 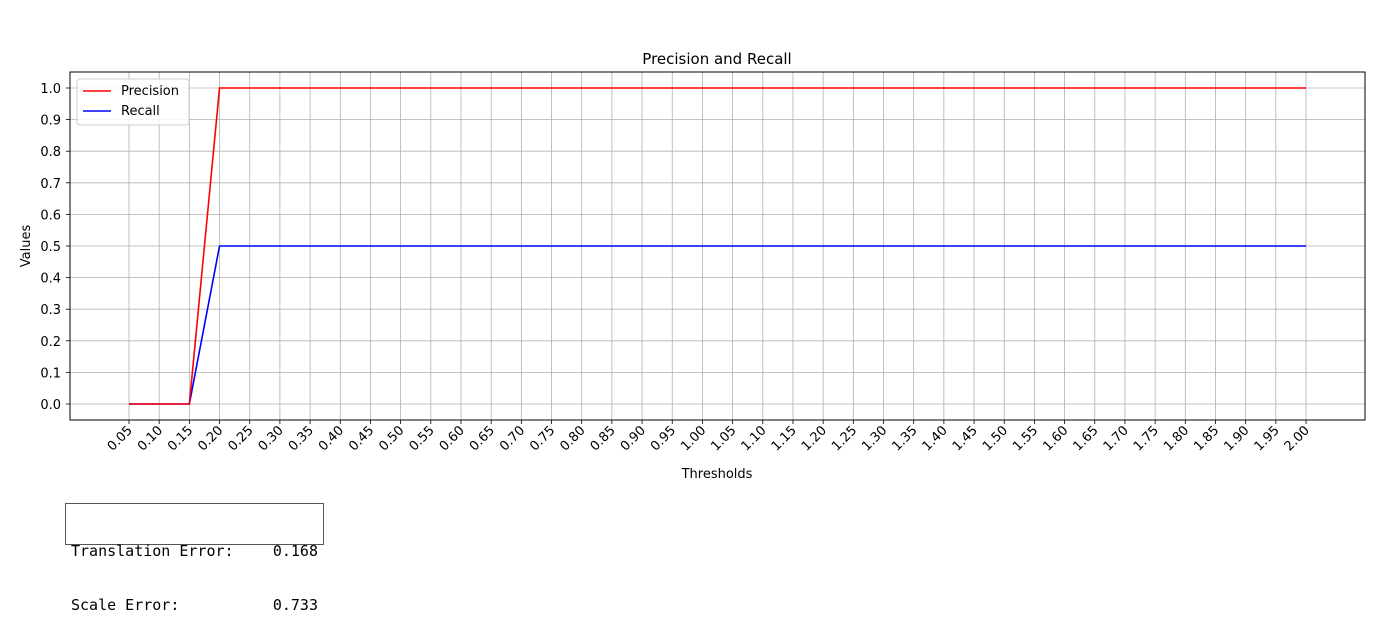 I want to click on x-tick-label: 2.00, so click(x=1297, y=438).